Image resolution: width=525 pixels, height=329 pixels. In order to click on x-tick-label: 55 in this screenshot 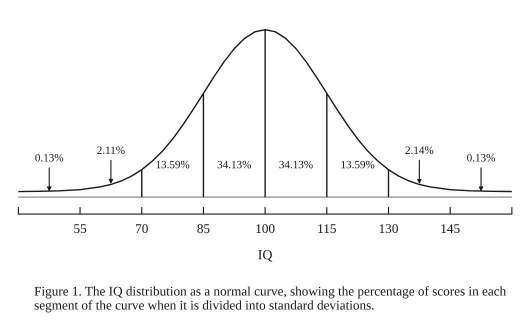, I will do `click(80, 229)`.